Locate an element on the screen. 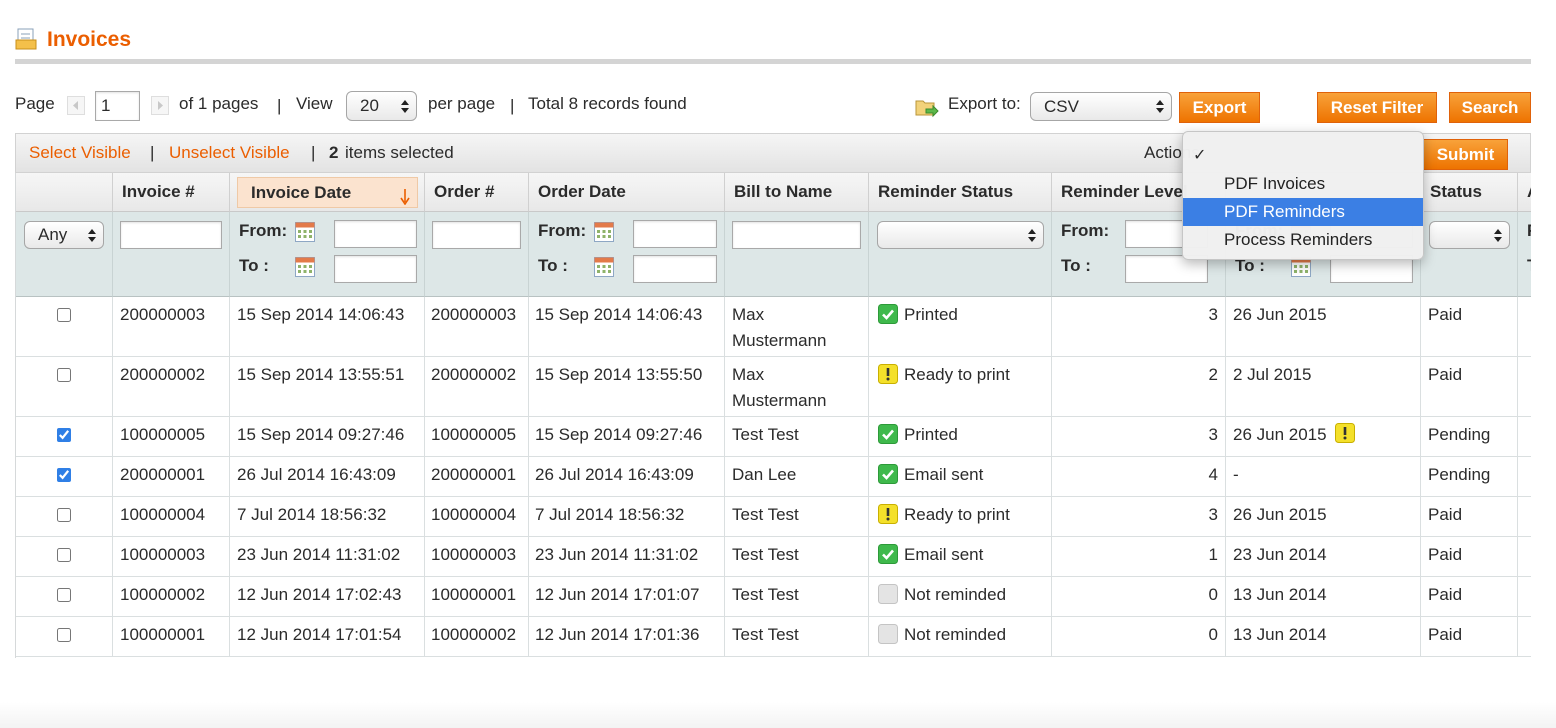 The height and width of the screenshot is (728, 1556). menu-item: PDF Reminders is located at coordinates (1303, 212).